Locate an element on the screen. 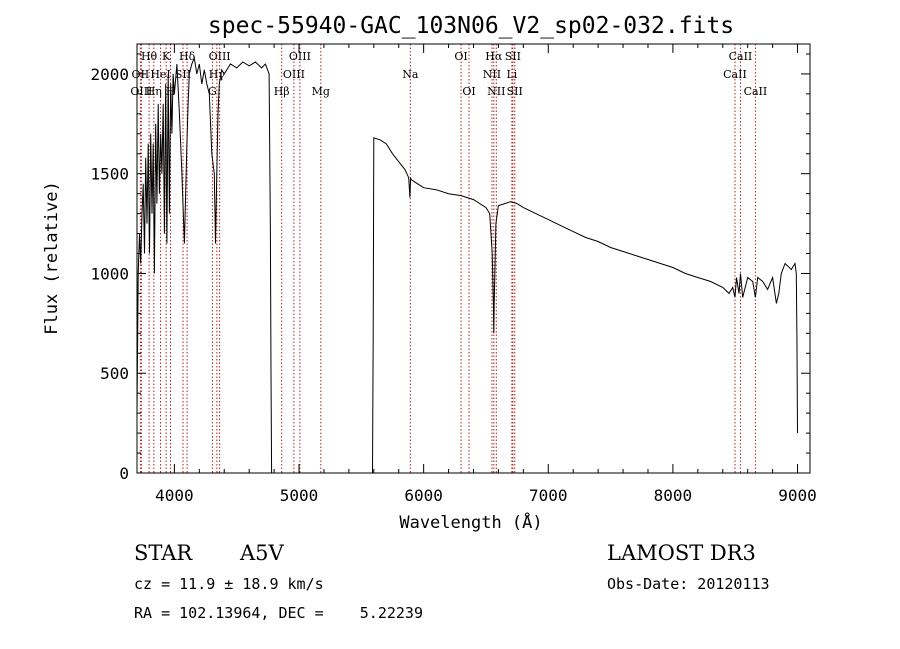  line-label-9: OIII is located at coordinates (220, 56).